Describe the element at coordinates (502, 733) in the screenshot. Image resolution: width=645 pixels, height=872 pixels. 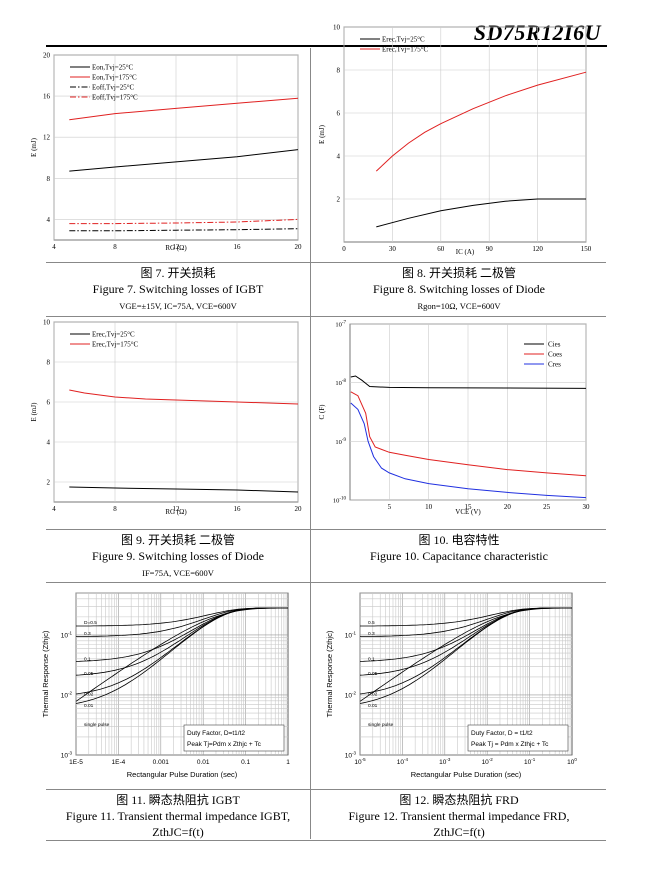
I see `note-duty-factor: Duty Factor, D = t1/t2` at that location.